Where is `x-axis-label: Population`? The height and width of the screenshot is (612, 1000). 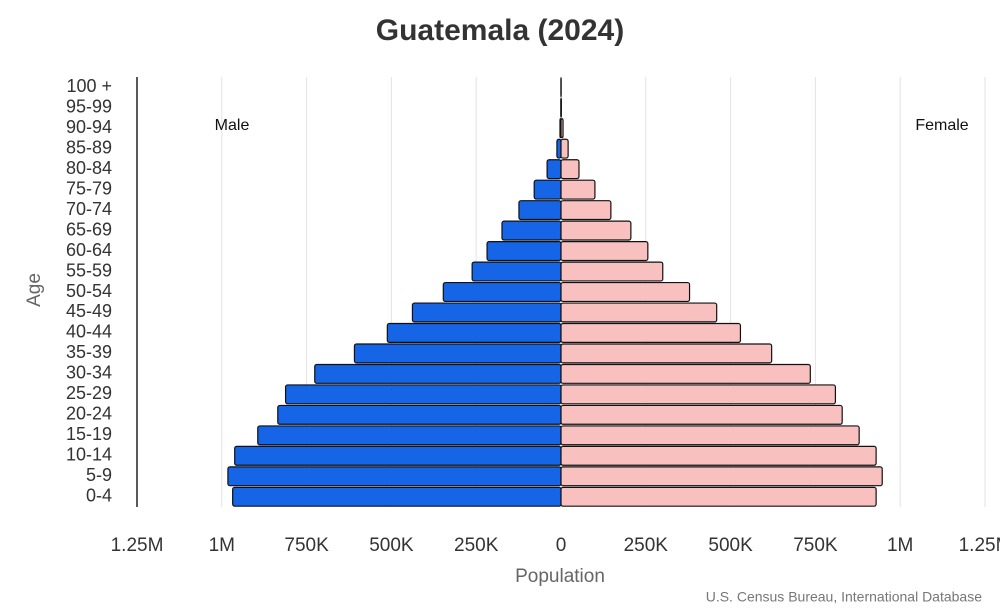
x-axis-label: Population is located at coordinates (560, 576).